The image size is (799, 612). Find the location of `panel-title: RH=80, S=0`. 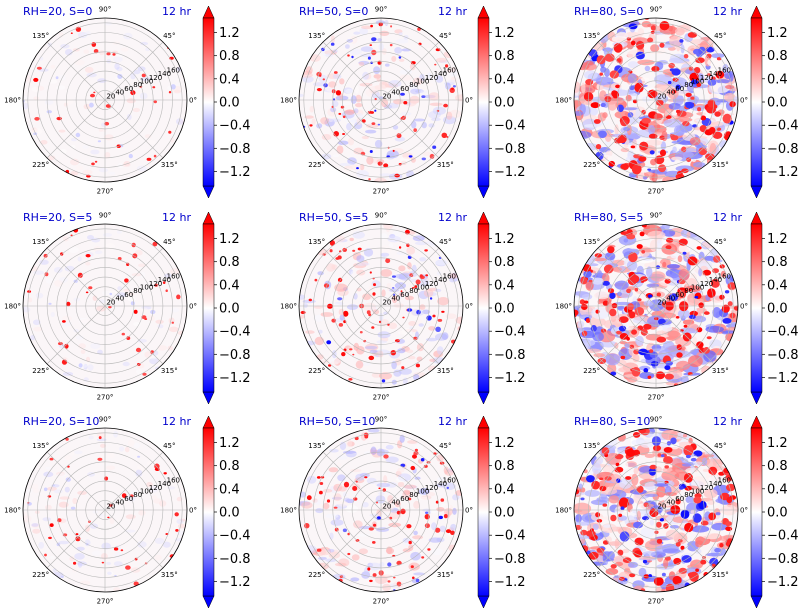

panel-title: RH=80, S=0 is located at coordinates (608, 11).